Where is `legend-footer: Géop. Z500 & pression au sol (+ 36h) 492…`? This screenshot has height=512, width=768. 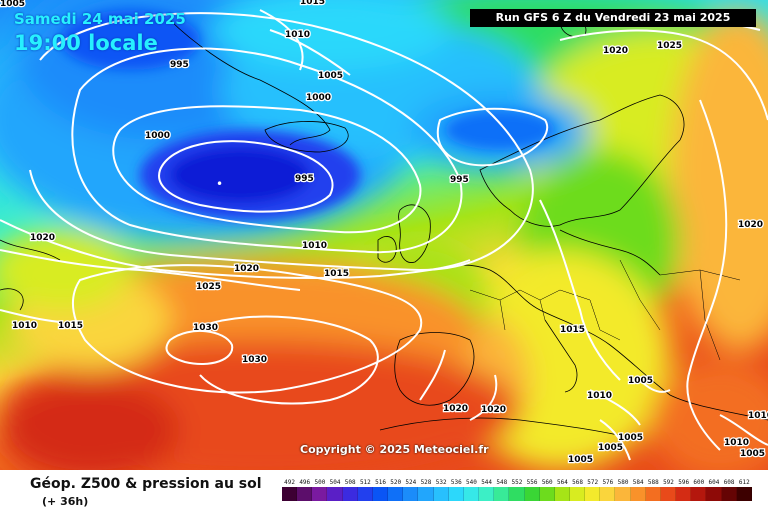 legend-footer: Géop. Z500 & pression au sol (+ 36h) 492… is located at coordinates (384, 491).